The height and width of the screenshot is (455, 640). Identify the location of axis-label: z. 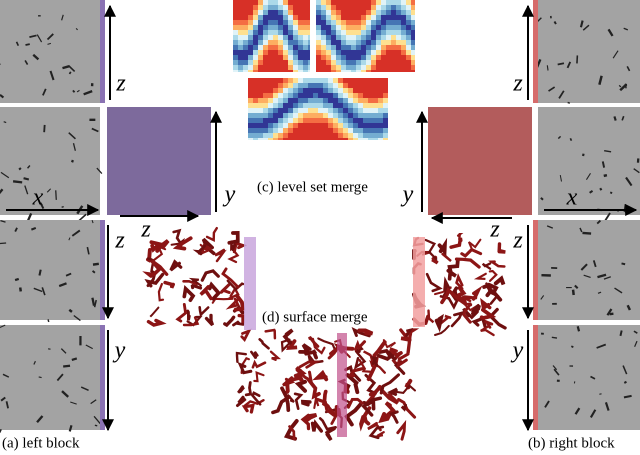
(517, 241).